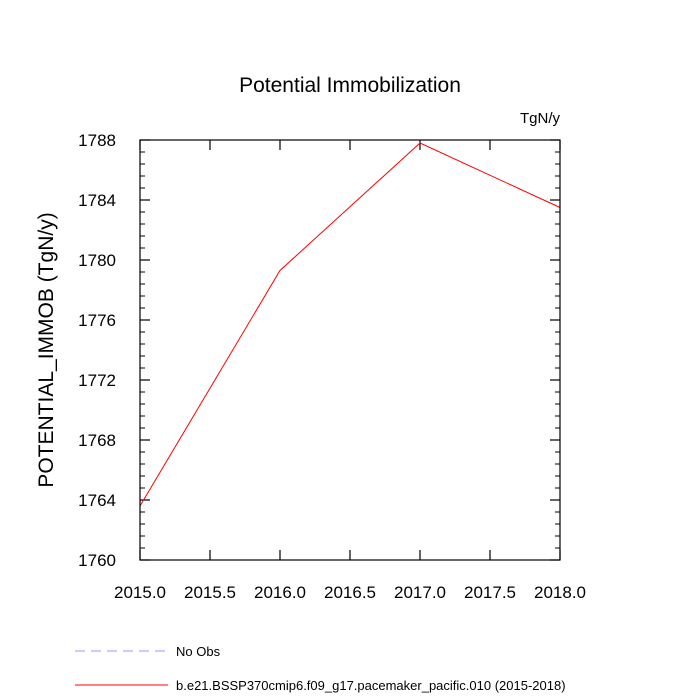 The height and width of the screenshot is (700, 700). What do you see at coordinates (540, 118) in the screenshot?
I see `units-label: TgN/y` at bounding box center [540, 118].